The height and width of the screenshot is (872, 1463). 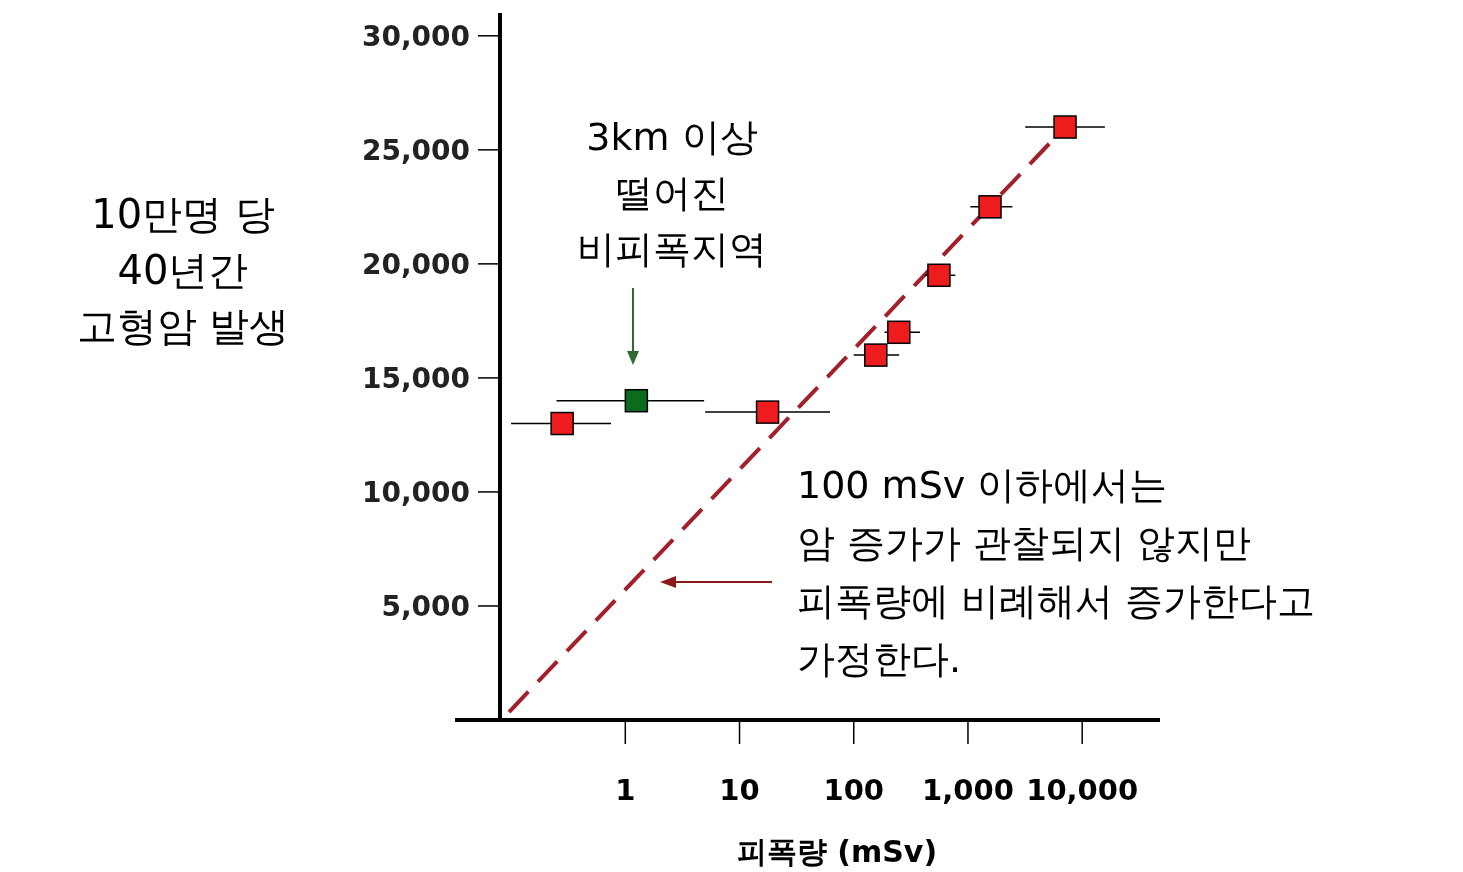 What do you see at coordinates (672, 193) in the screenshot?
I see `annotation: 3km 이상 떨어진 비피폭지역` at bounding box center [672, 193].